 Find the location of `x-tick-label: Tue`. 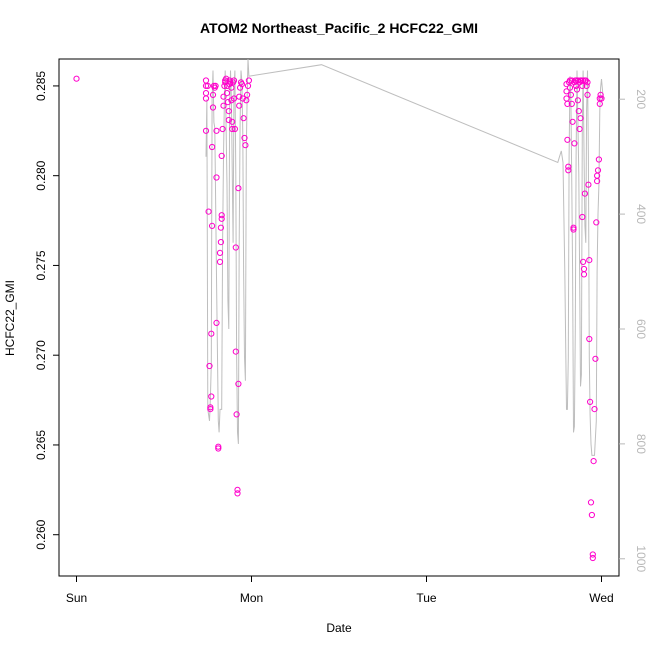

x-tick-label: Tue is located at coordinates (426, 598).